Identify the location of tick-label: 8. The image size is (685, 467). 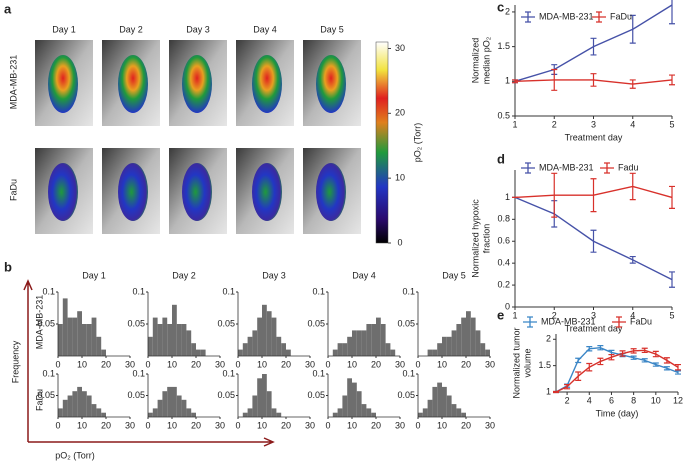
(633, 400).